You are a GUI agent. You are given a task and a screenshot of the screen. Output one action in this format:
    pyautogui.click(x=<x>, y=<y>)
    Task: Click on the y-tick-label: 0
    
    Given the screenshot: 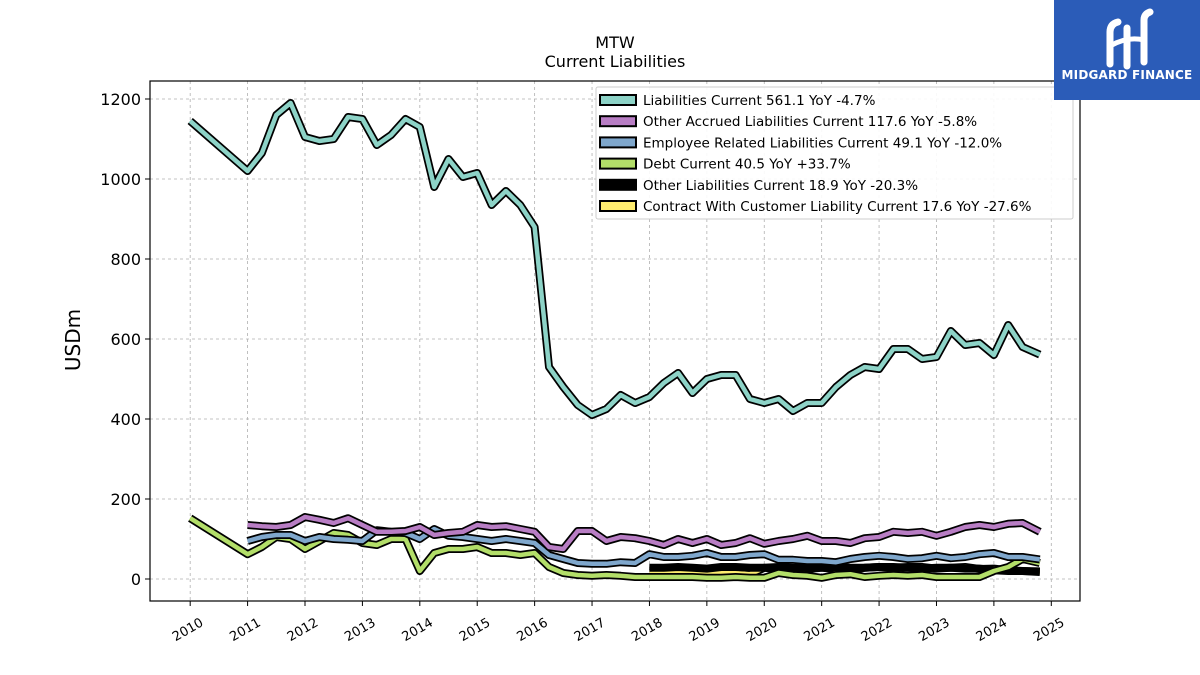 What is the action you would take?
    pyautogui.click(x=136, y=579)
    